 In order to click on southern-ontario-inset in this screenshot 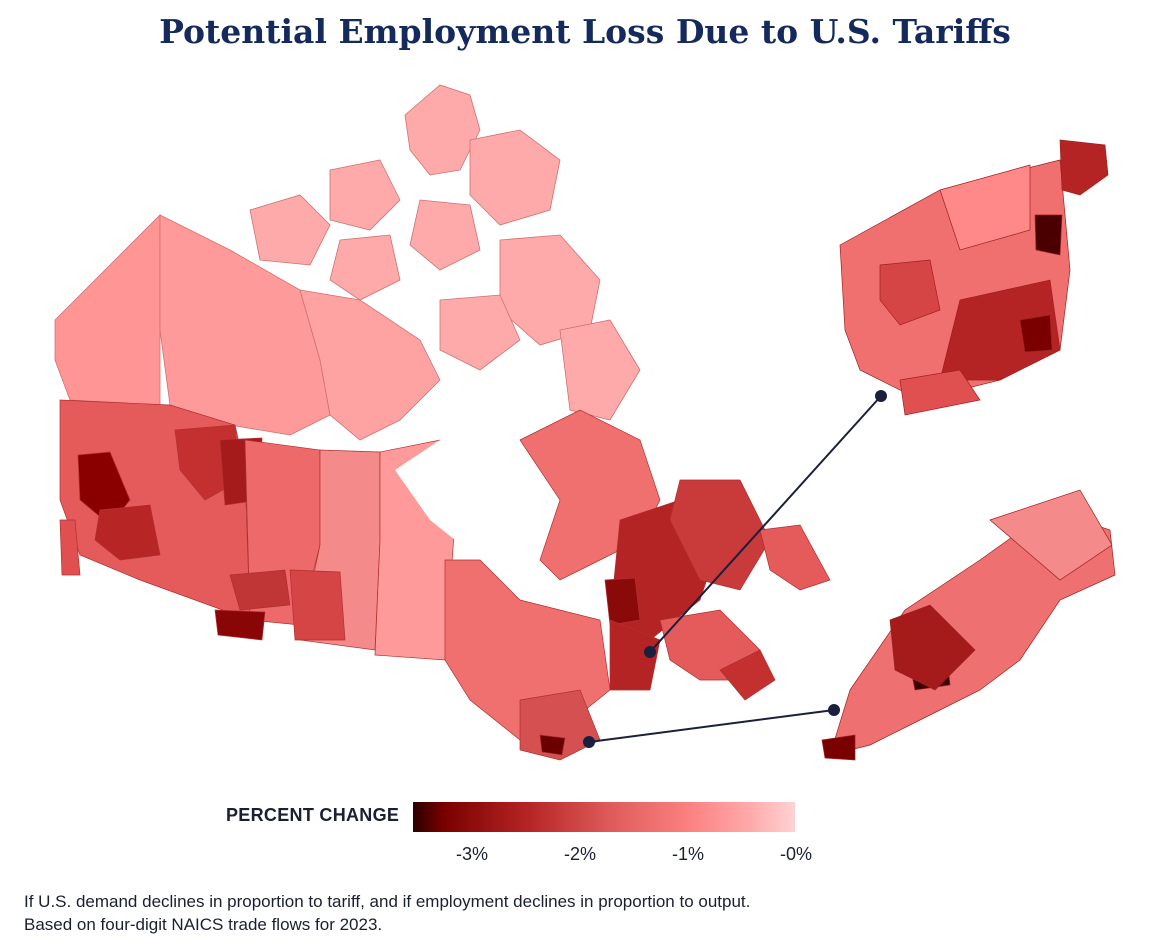, I will do `click(968, 625)`.